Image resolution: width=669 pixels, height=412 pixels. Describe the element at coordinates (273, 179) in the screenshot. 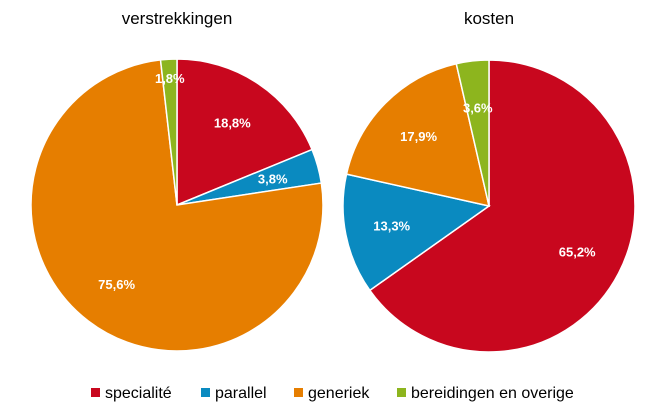

I see `slice-label-verstrekkingen-parallel: 3,8%` at that location.